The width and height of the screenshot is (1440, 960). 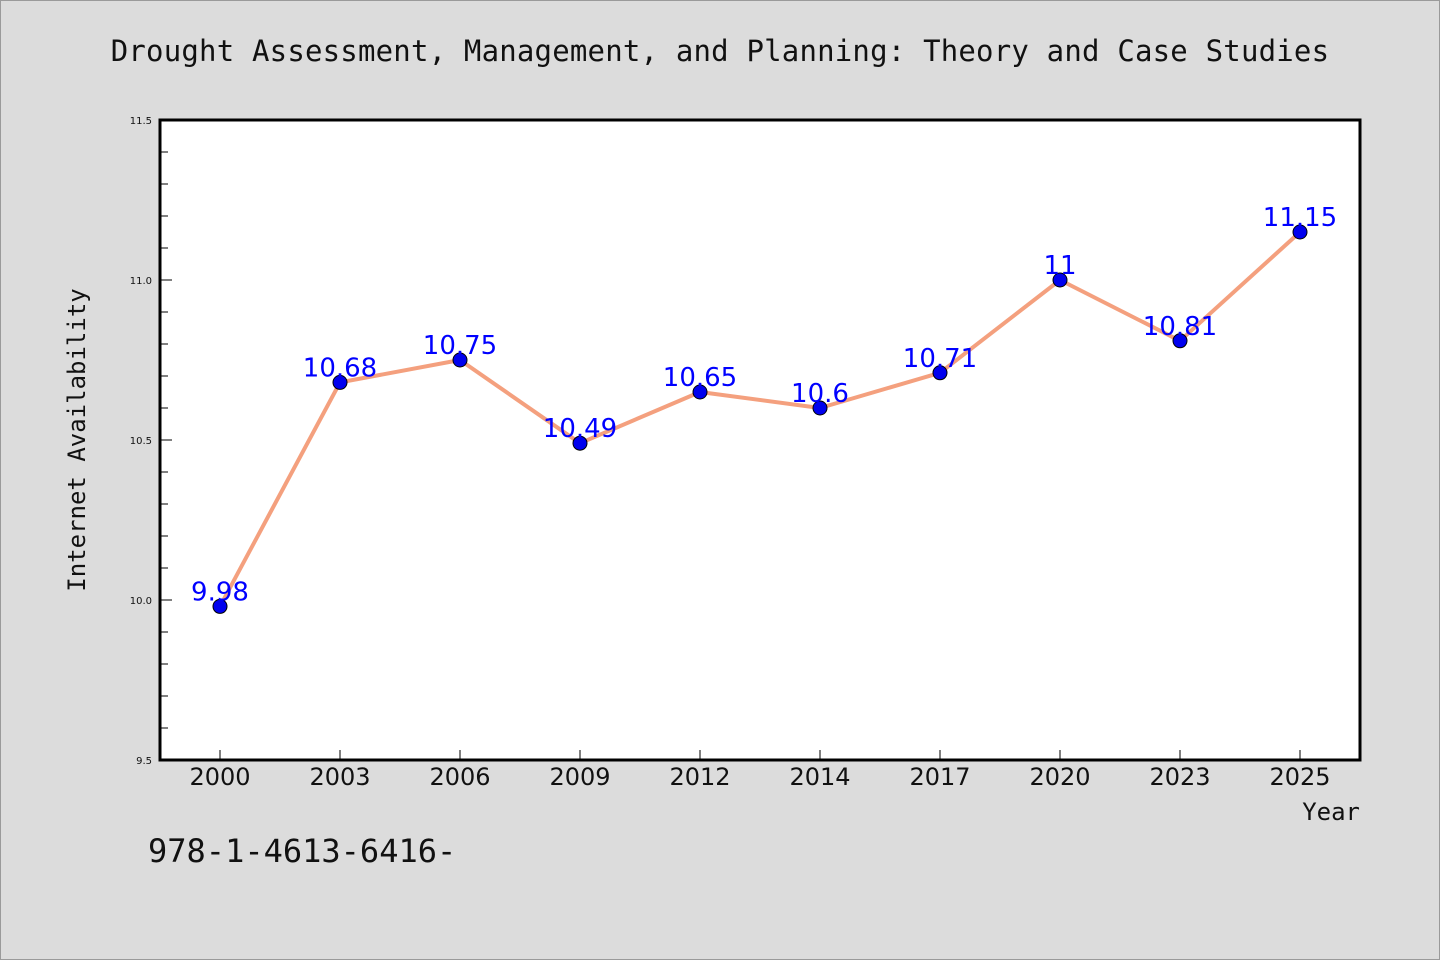 What do you see at coordinates (141, 441) in the screenshot?
I see `y-tick-label: 10.5` at bounding box center [141, 441].